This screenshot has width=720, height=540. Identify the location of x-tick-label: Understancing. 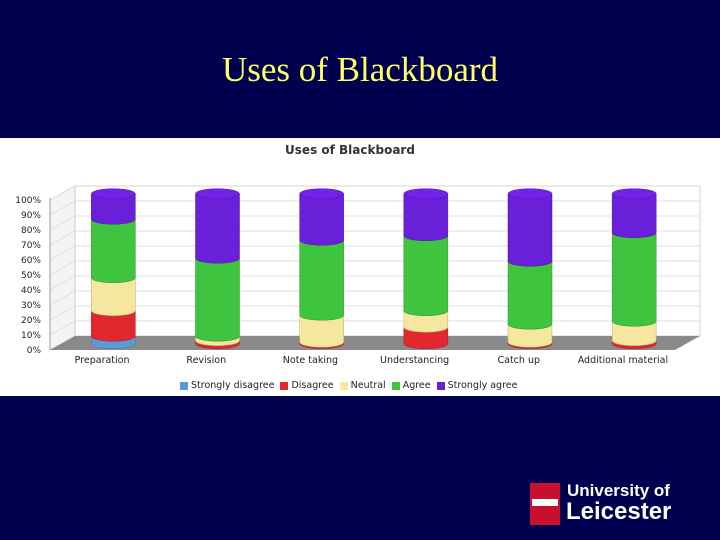
(414, 360).